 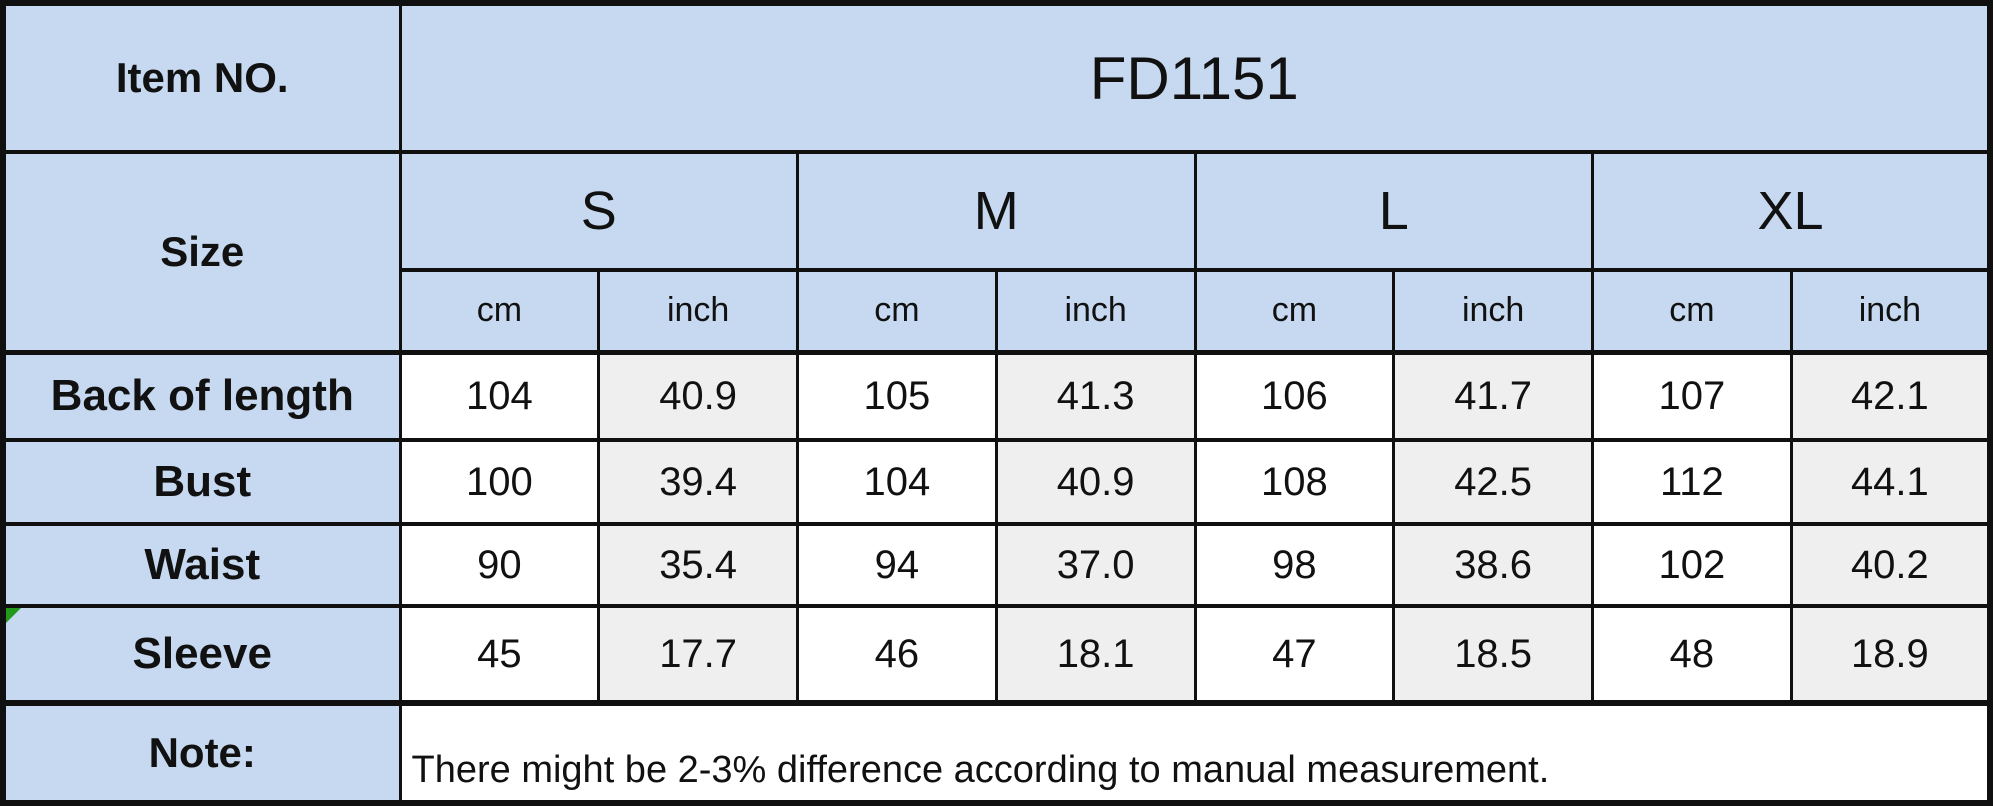 What do you see at coordinates (499, 565) in the screenshot?
I see `measurement-cell: 90` at bounding box center [499, 565].